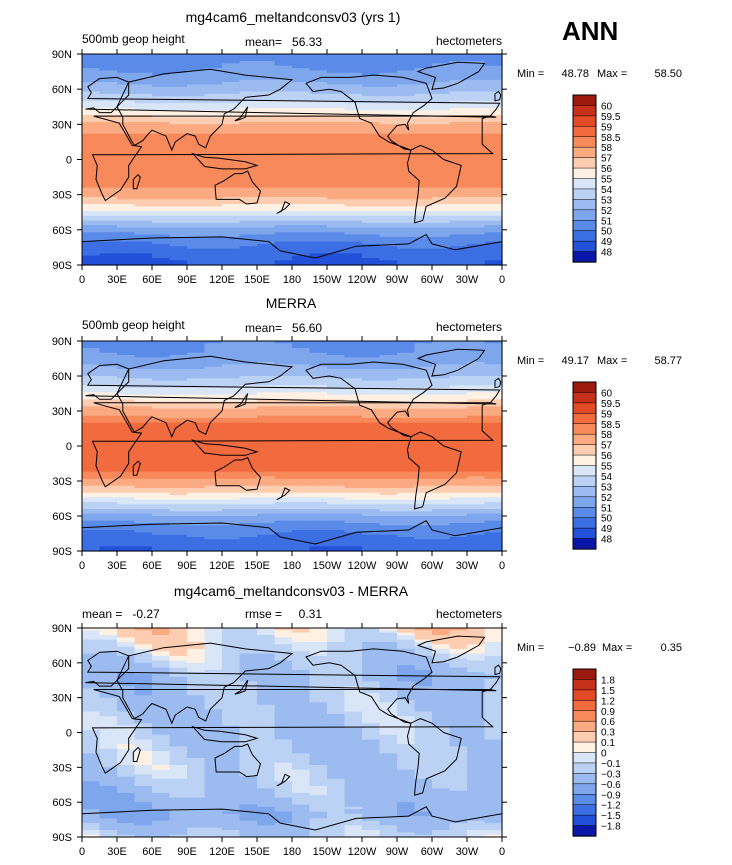  Describe the element at coordinates (617, 648) in the screenshot. I see `max-label: Max =` at that location.